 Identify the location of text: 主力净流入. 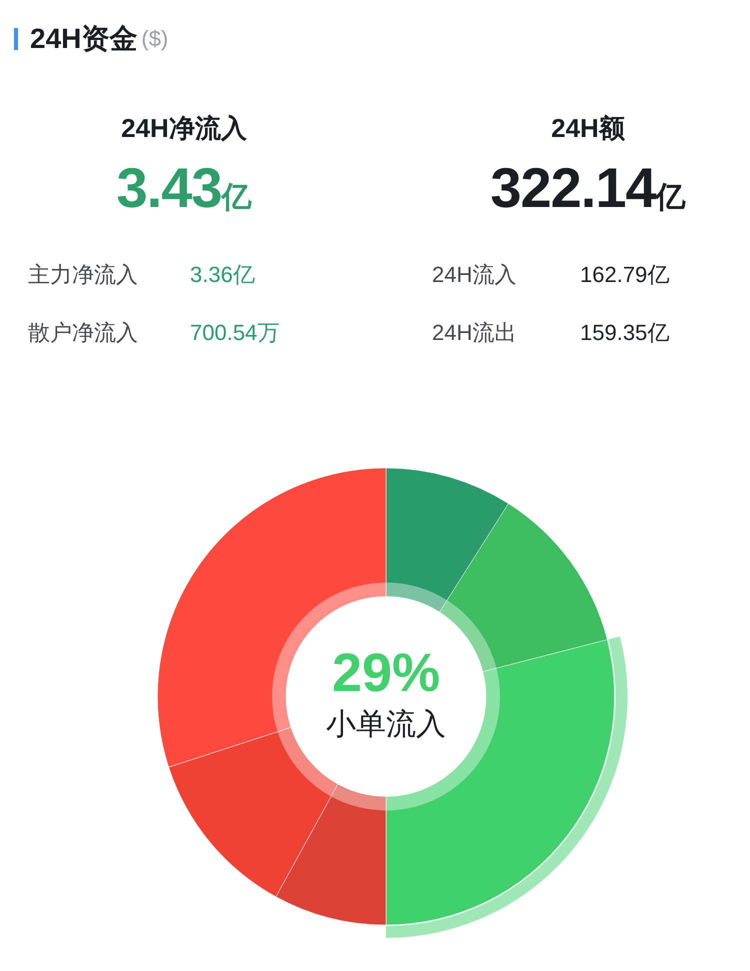
(83, 274).